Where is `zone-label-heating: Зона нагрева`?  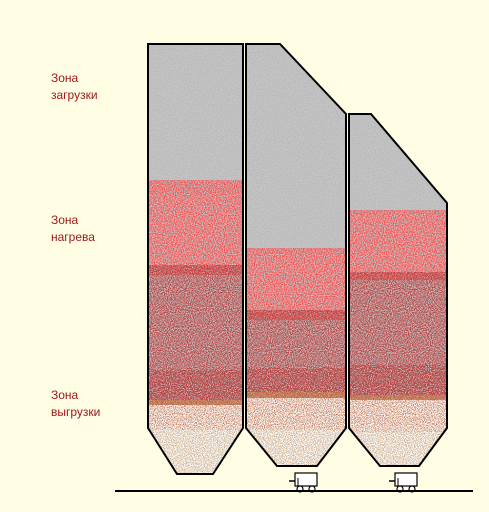 zone-label-heating: Зона нагрева is located at coordinates (73, 228).